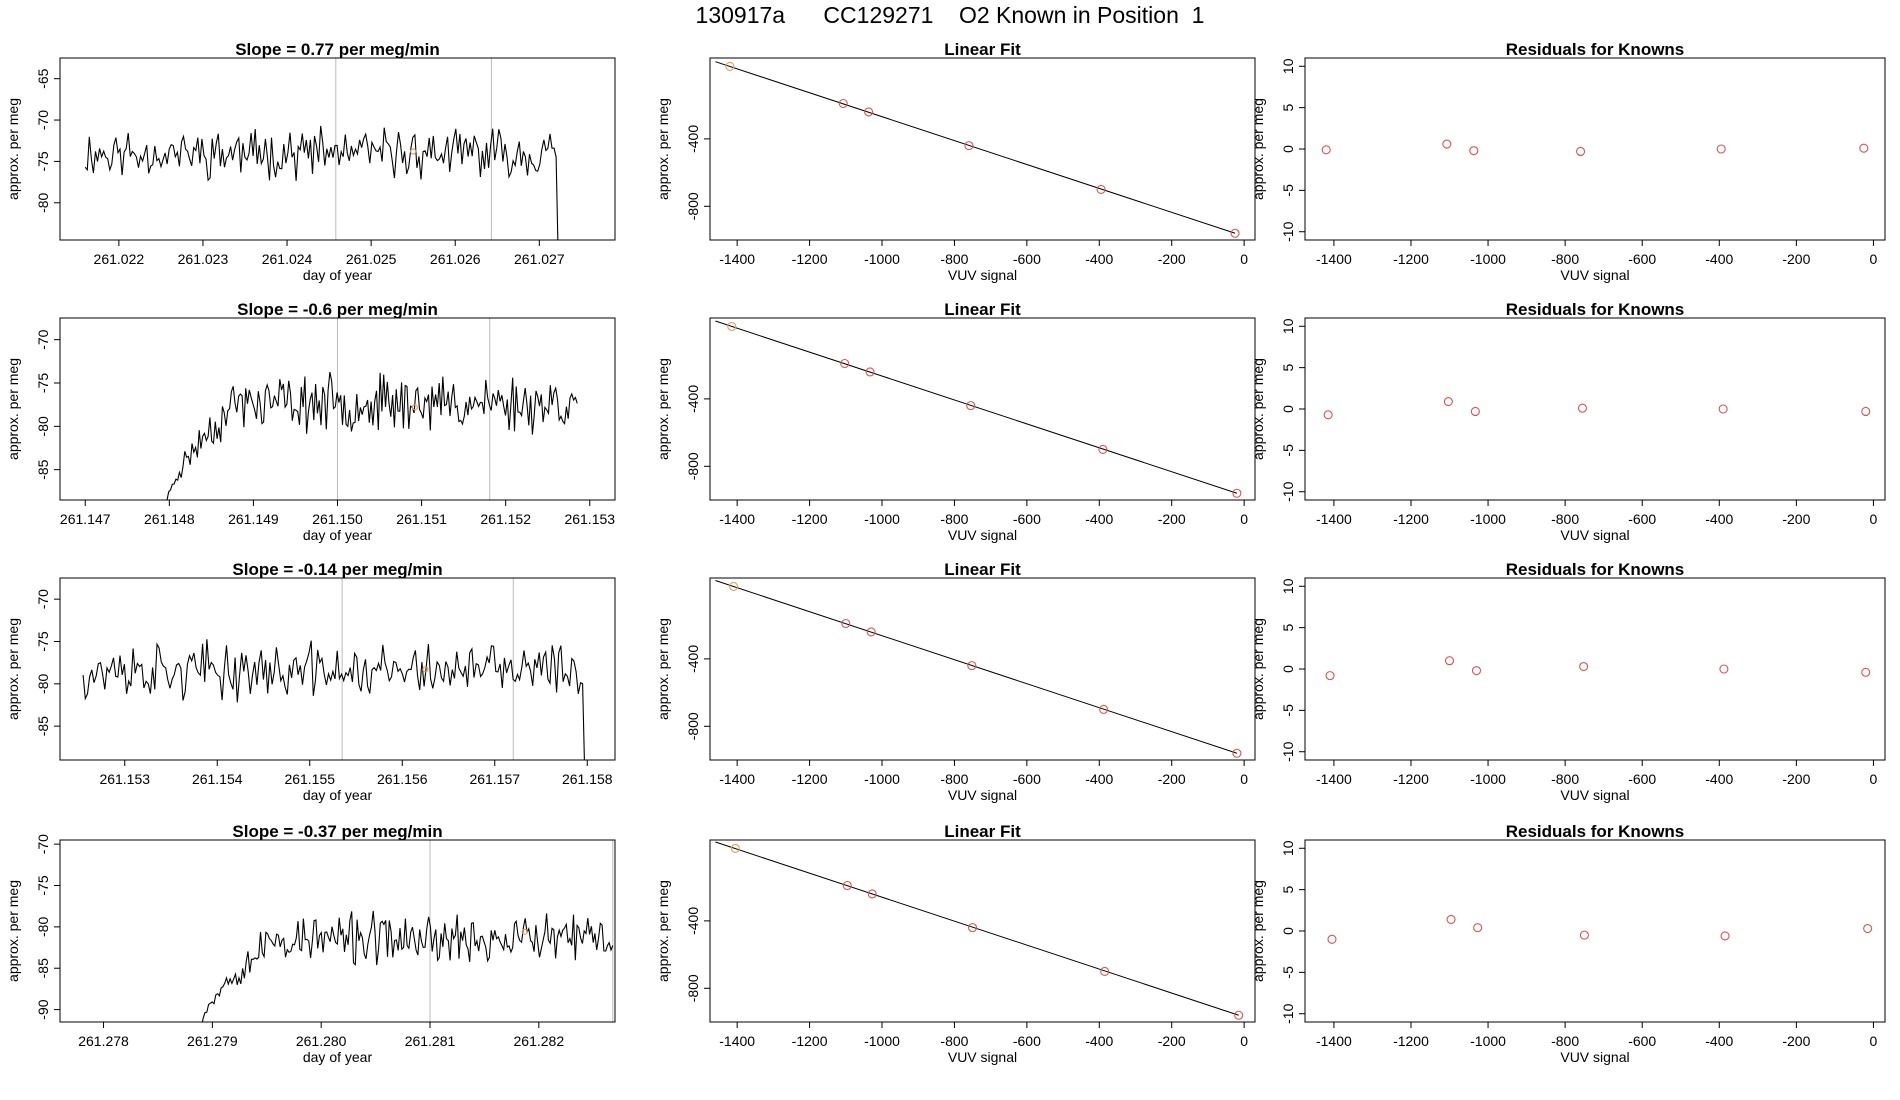 This screenshot has height=1100, width=1900. Describe the element at coordinates (333, 699) in the screenshot. I see `series-line` at that location.